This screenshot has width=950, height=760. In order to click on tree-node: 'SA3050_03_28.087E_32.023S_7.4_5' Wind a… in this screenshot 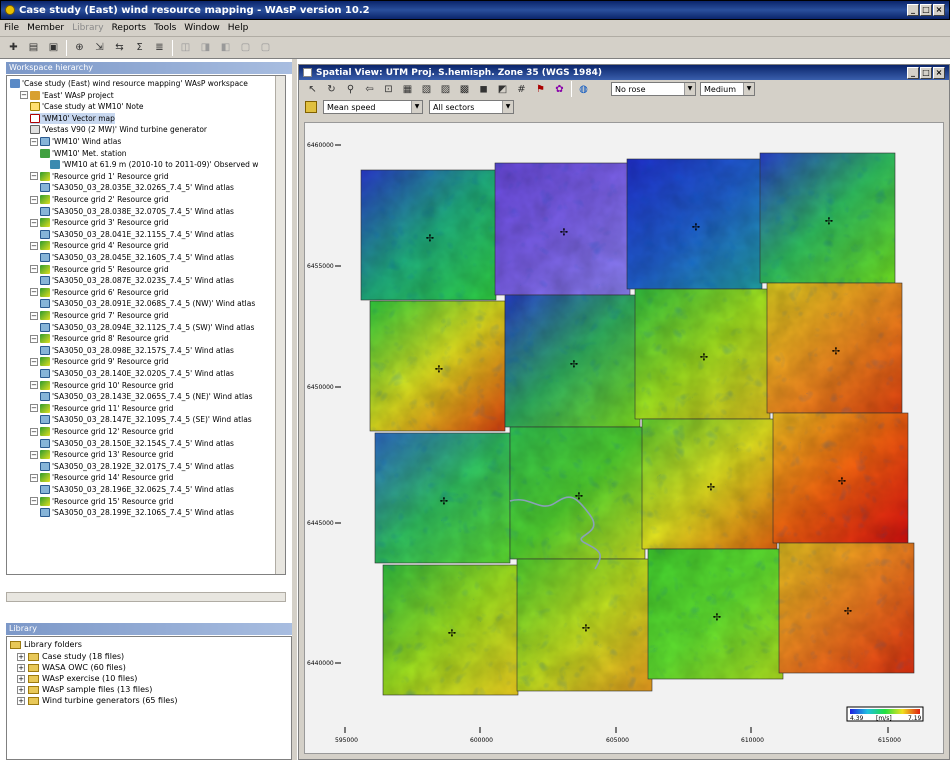, I will do `click(137, 280)`.